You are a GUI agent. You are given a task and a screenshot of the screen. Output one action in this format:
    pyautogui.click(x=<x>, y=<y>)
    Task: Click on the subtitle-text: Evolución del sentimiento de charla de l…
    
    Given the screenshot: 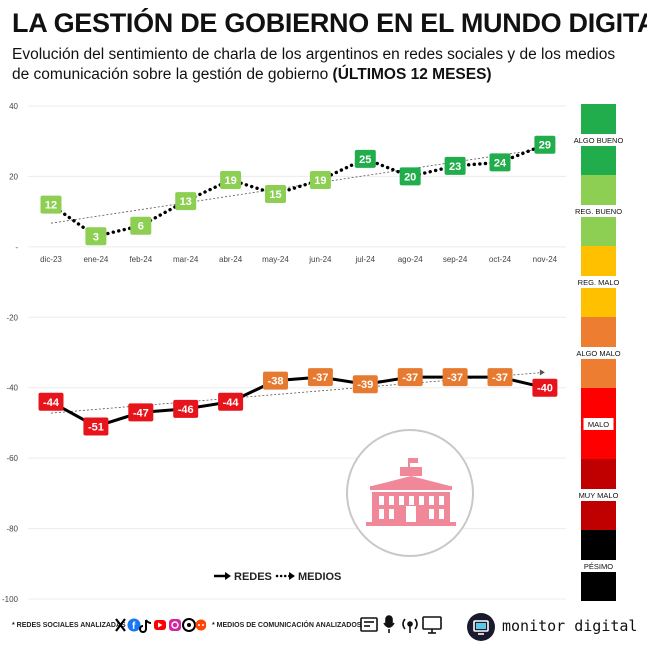 What is the action you would take?
    pyautogui.click(x=314, y=64)
    